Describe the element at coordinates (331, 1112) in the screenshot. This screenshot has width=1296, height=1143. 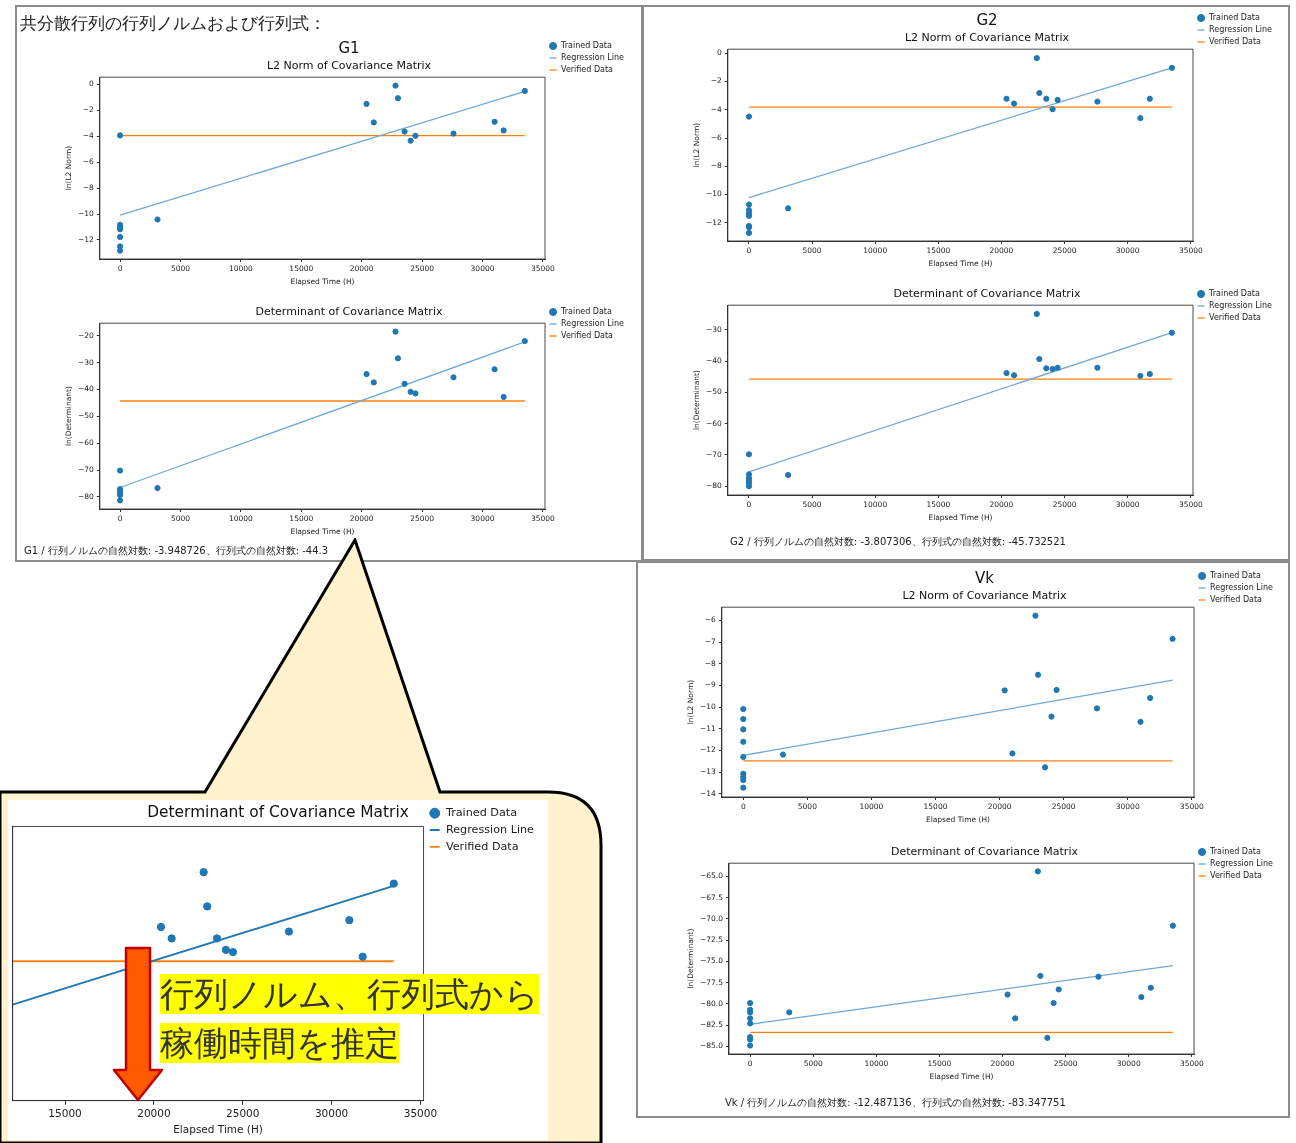
I see `x-tick-label: 30000` at that location.